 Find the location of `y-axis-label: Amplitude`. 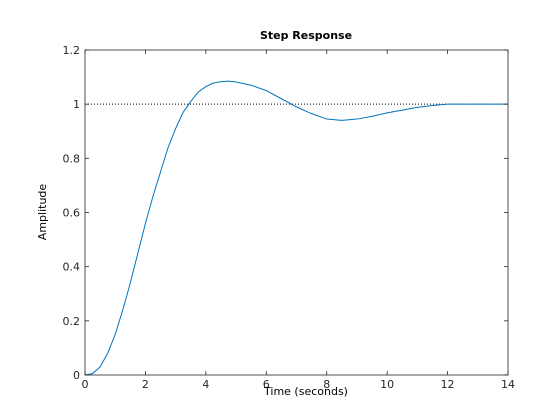

y-axis-label: Amplitude is located at coordinates (42, 212).